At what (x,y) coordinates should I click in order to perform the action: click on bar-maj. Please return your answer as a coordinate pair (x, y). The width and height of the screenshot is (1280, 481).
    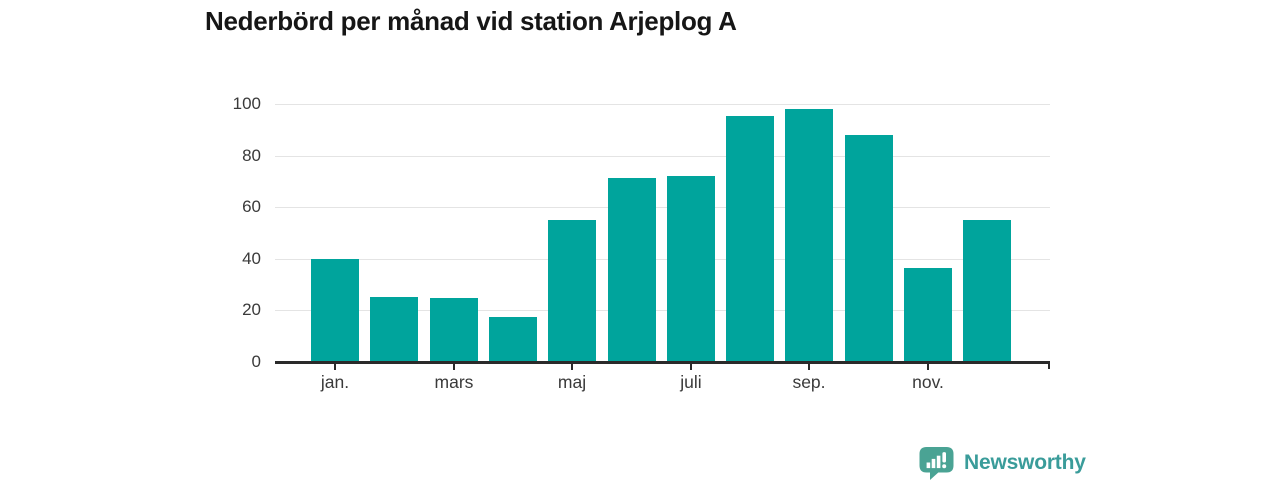
    Looking at the image, I should click on (572, 291).